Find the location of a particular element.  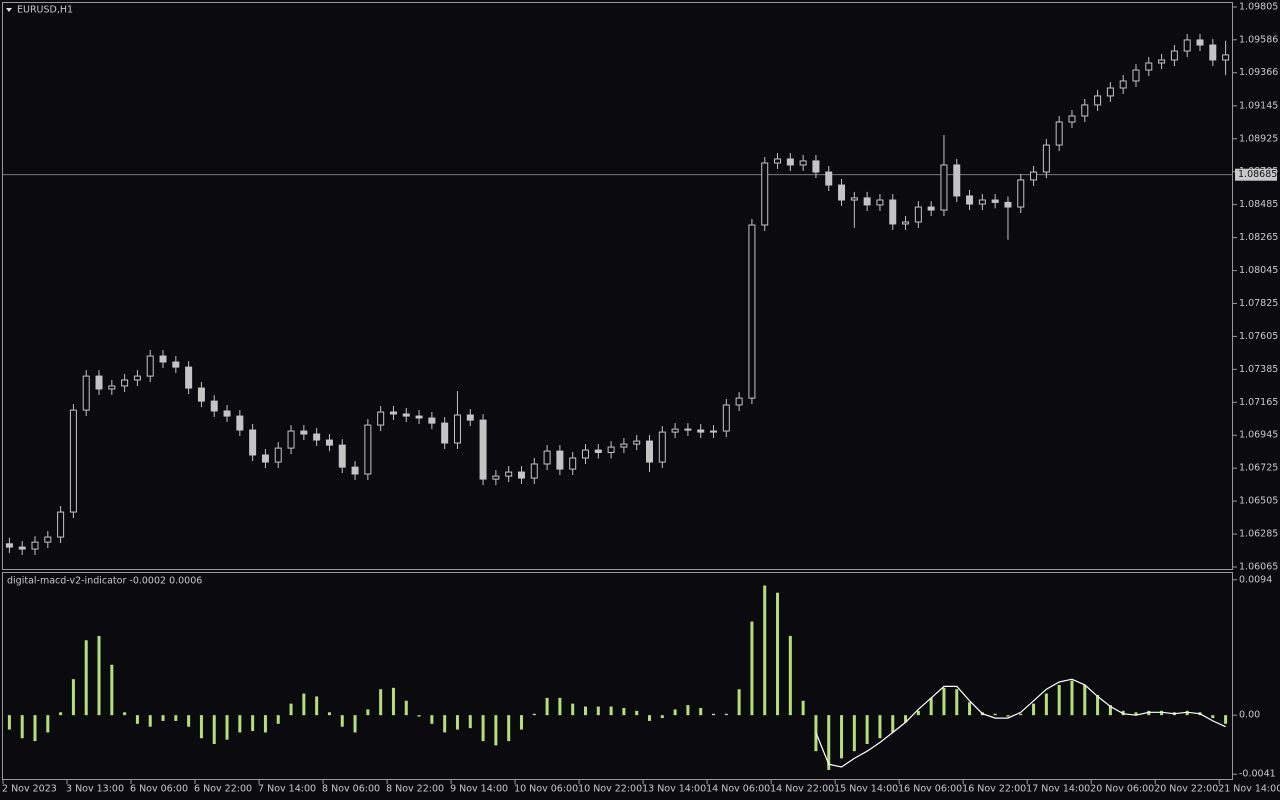

x-tick-label: 7 Nov 14:00 is located at coordinates (287, 789).